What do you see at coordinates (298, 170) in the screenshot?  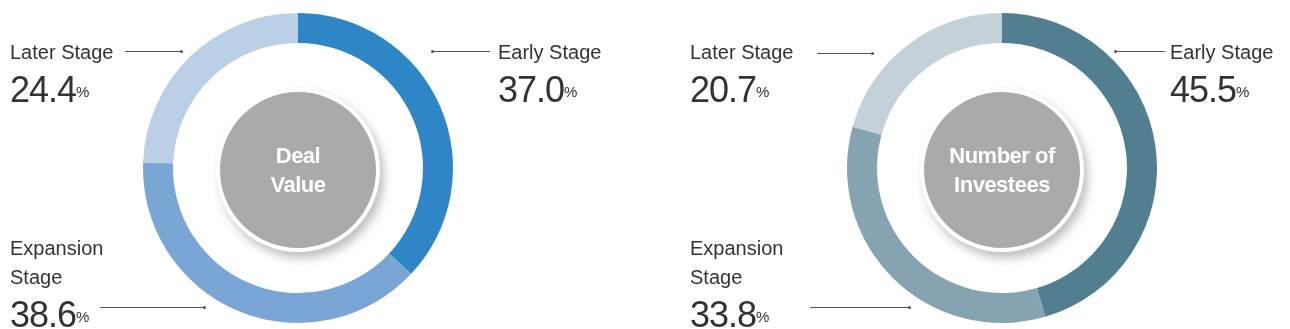 I see `text: Deal Value` at bounding box center [298, 170].